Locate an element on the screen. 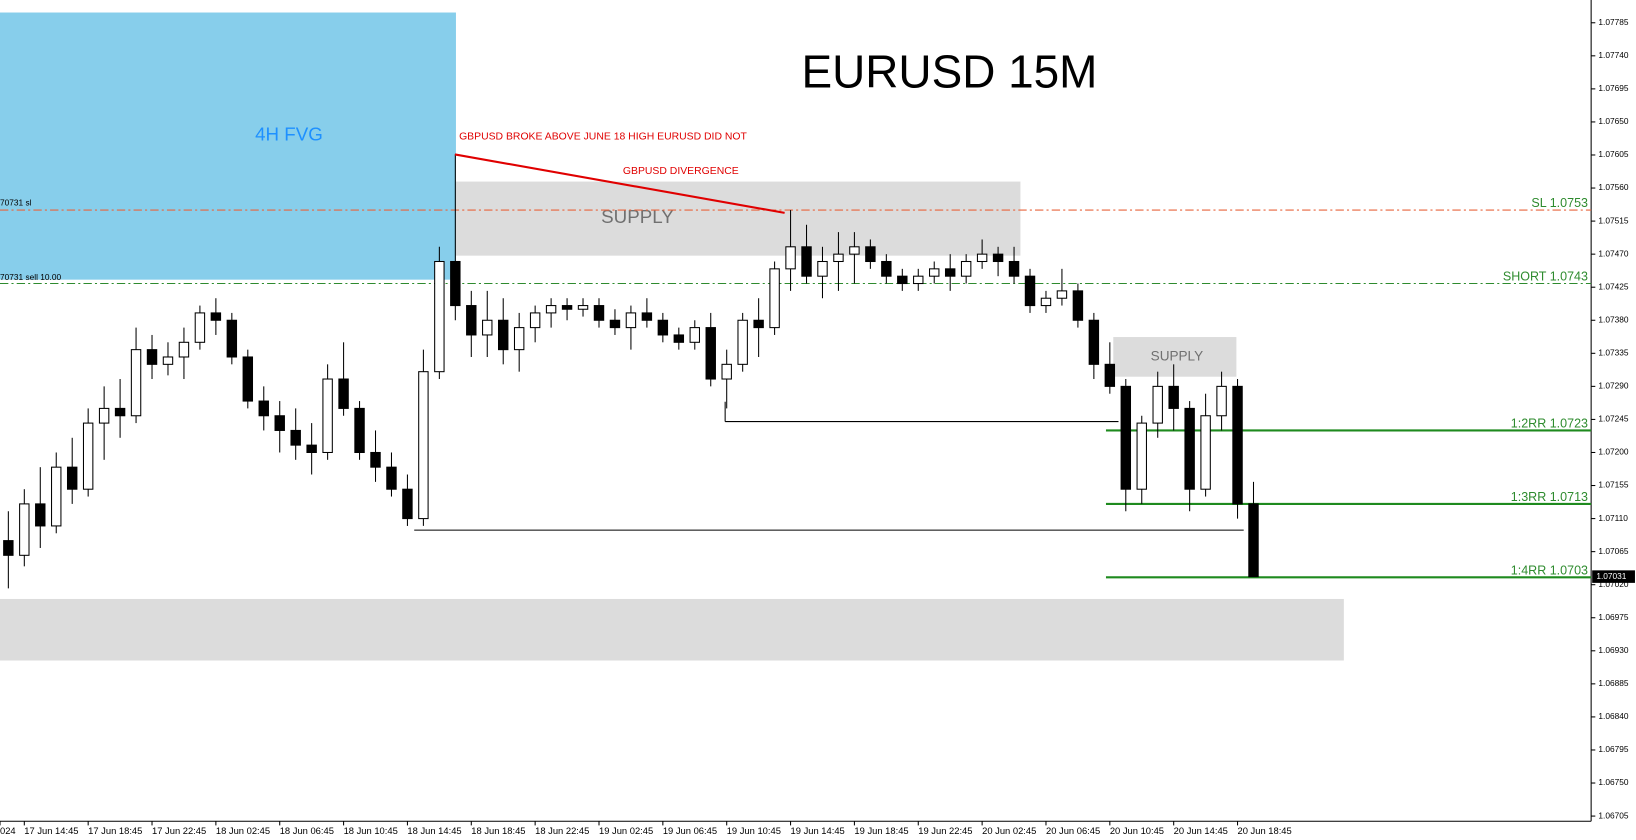  x-tick-label: 20 Jun 14:45 is located at coordinates (1201, 830).